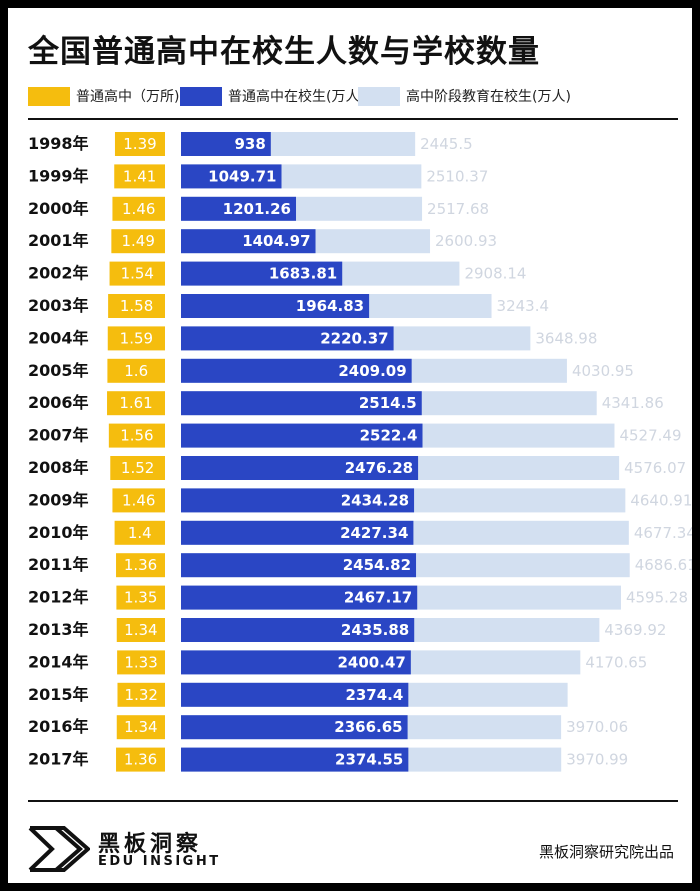 This screenshot has height=891, width=700. Describe the element at coordinates (353, 119) in the screenshot. I see `top-divider` at that location.